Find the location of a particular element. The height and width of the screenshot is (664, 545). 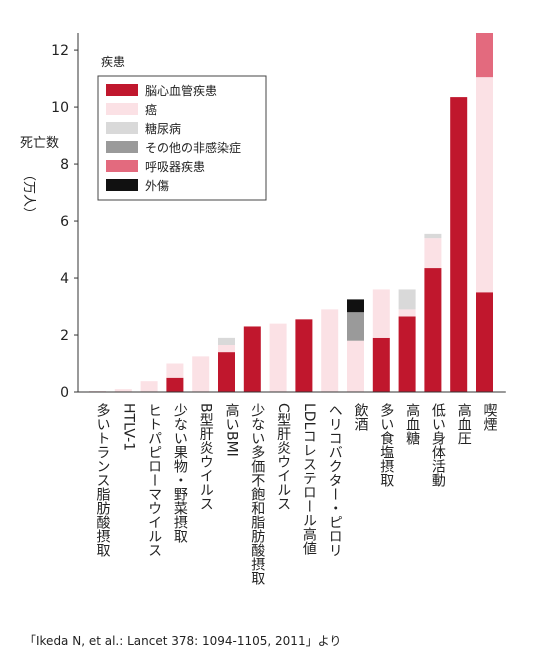

y-tick-label: 4 is located at coordinates (64, 279).